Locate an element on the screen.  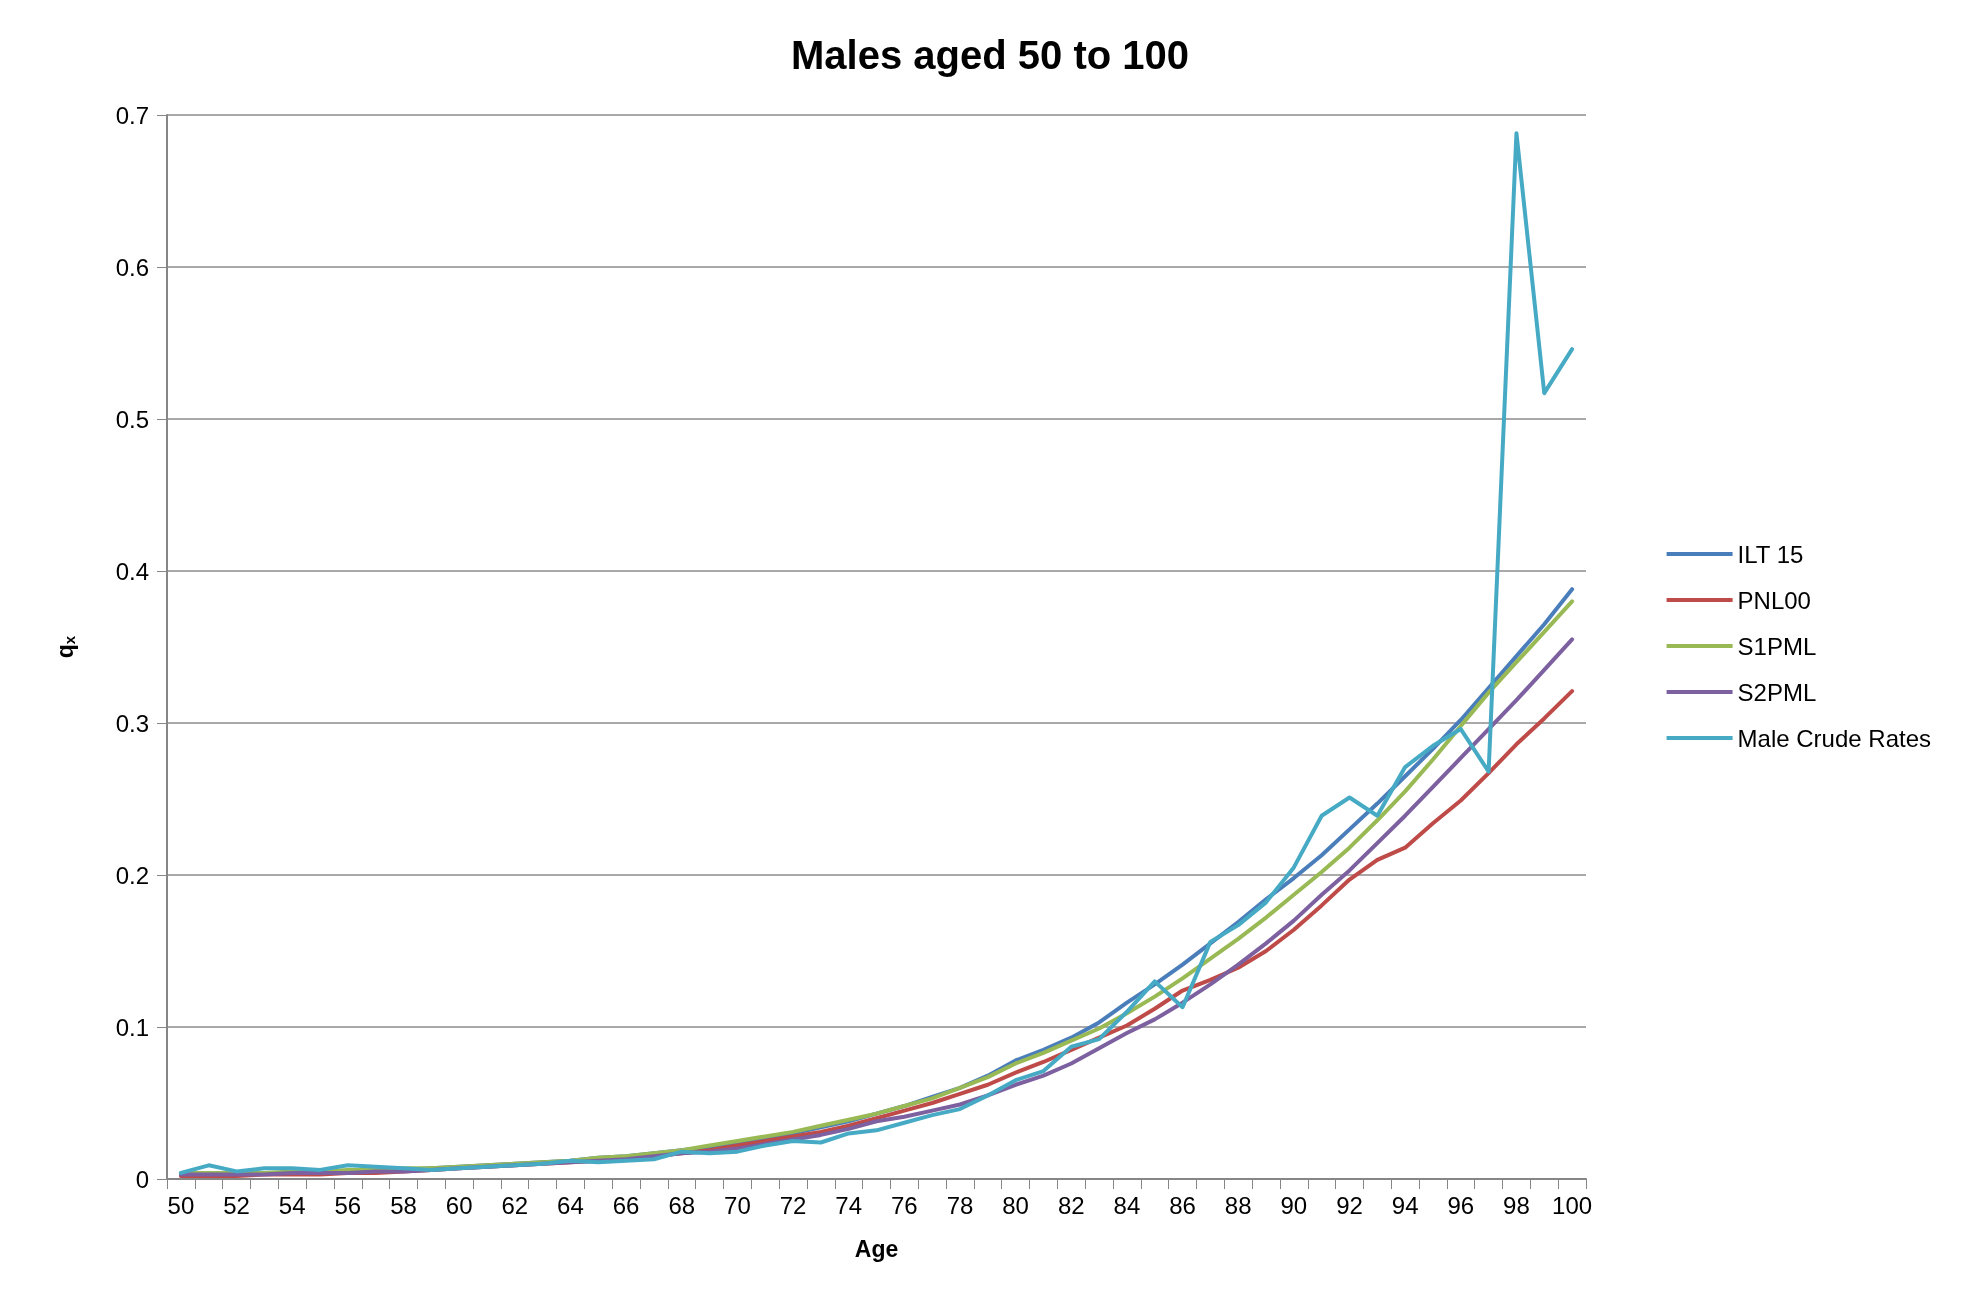
x-tick-label: 64 is located at coordinates (570, 1205).